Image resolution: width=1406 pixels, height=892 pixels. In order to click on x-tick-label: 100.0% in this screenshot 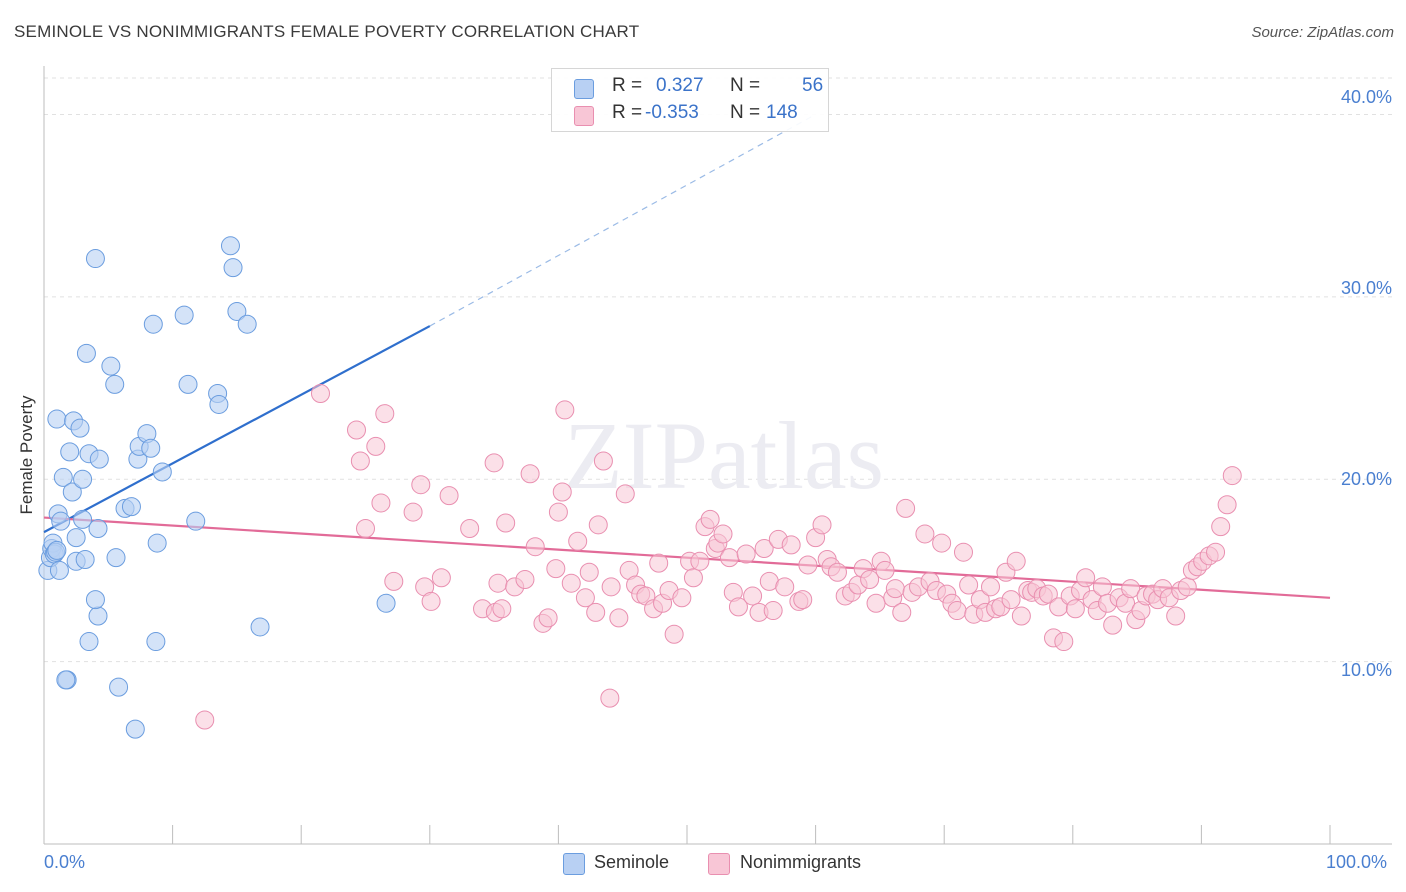, I will do `click(1357, 862)`.